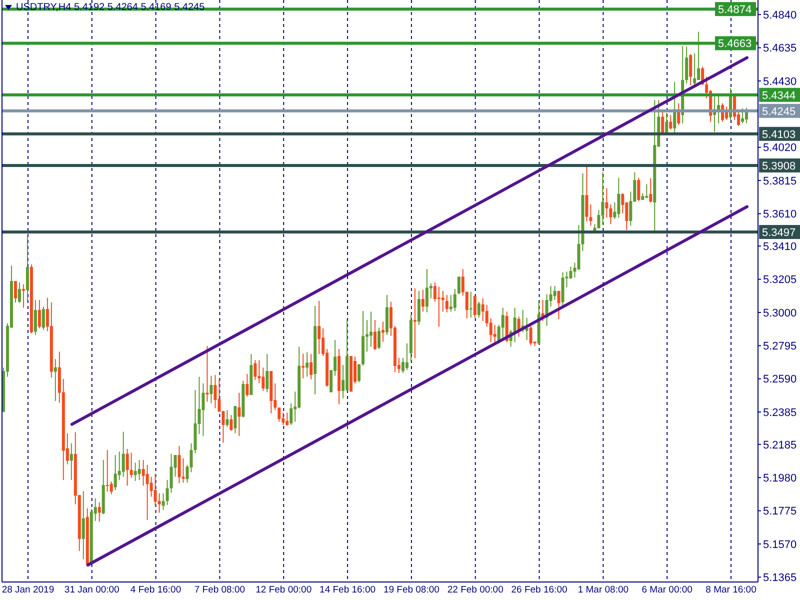 The width and height of the screenshot is (800, 600). I want to click on ref-line-label: 5.3497, so click(779, 232).